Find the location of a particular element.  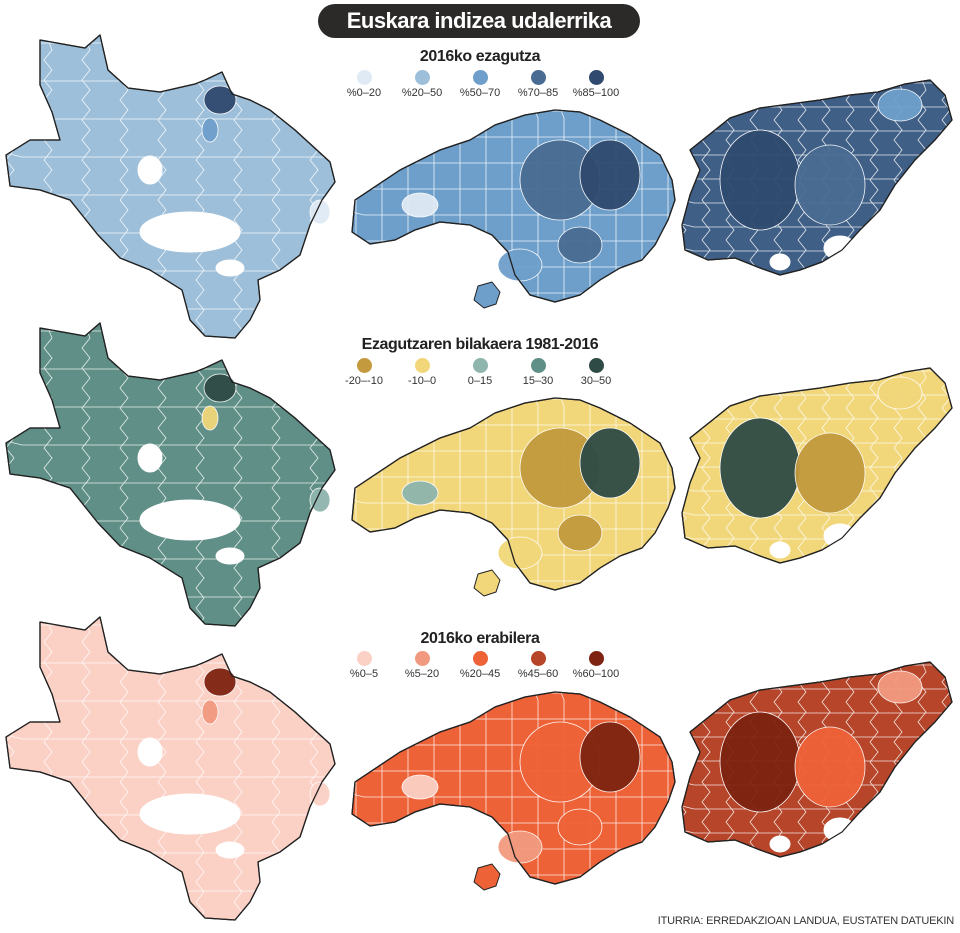

legend-item: 0–15 is located at coordinates (480, 372).